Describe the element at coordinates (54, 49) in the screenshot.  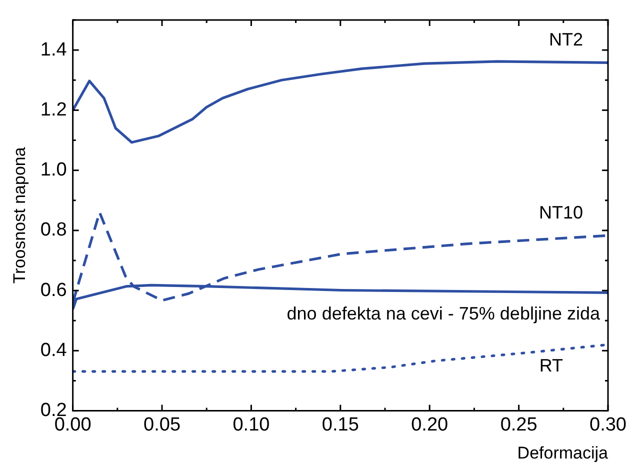
I see `y-tick-label: 1.4` at that location.